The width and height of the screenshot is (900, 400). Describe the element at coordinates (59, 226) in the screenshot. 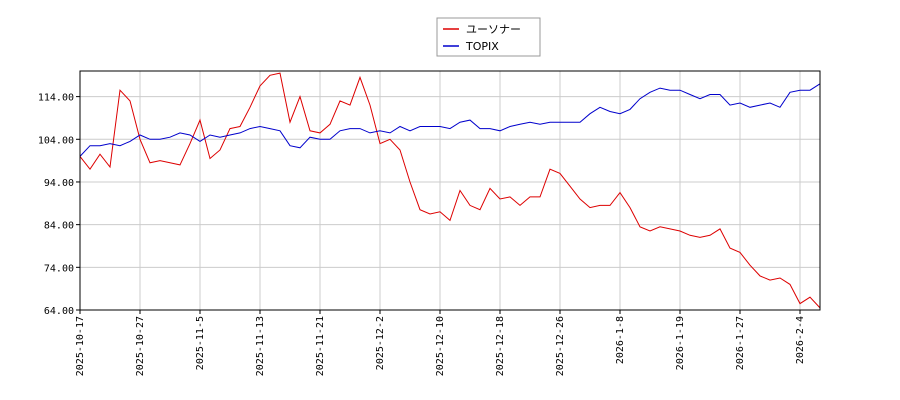

I see `y-tick-label: 84.00` at that location.